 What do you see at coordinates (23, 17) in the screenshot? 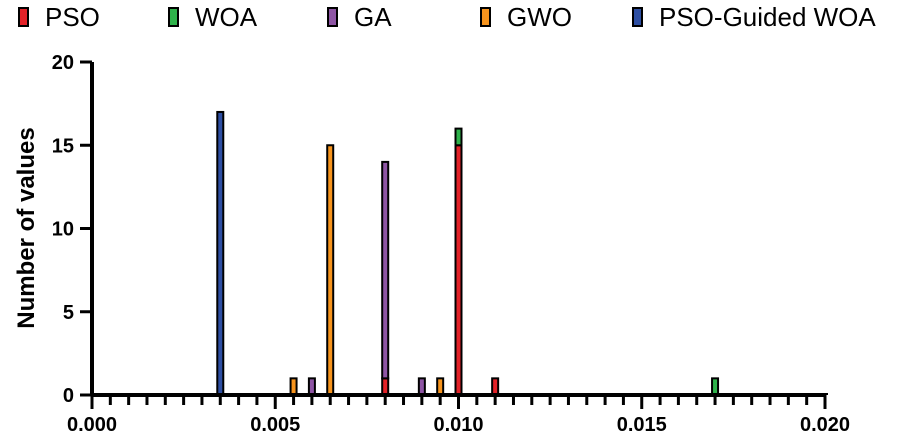
I see `legend-swatch-pso` at bounding box center [23, 17].